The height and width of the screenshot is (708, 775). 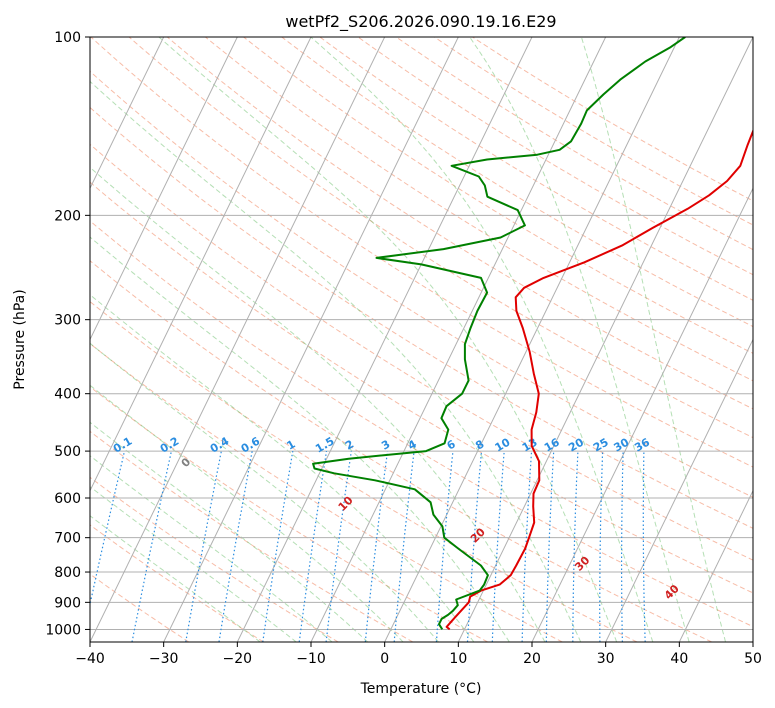 I want to click on x-tick-label: 20, so click(x=532, y=659).